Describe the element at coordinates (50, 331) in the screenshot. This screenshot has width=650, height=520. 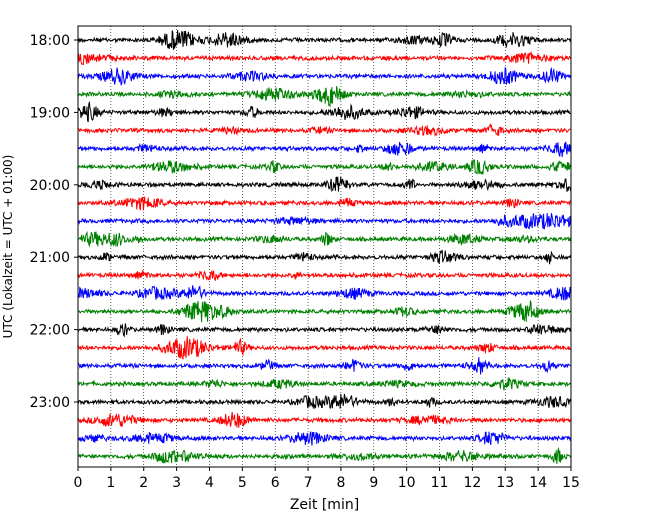
I see `y-tick-label: 22:00` at that location.